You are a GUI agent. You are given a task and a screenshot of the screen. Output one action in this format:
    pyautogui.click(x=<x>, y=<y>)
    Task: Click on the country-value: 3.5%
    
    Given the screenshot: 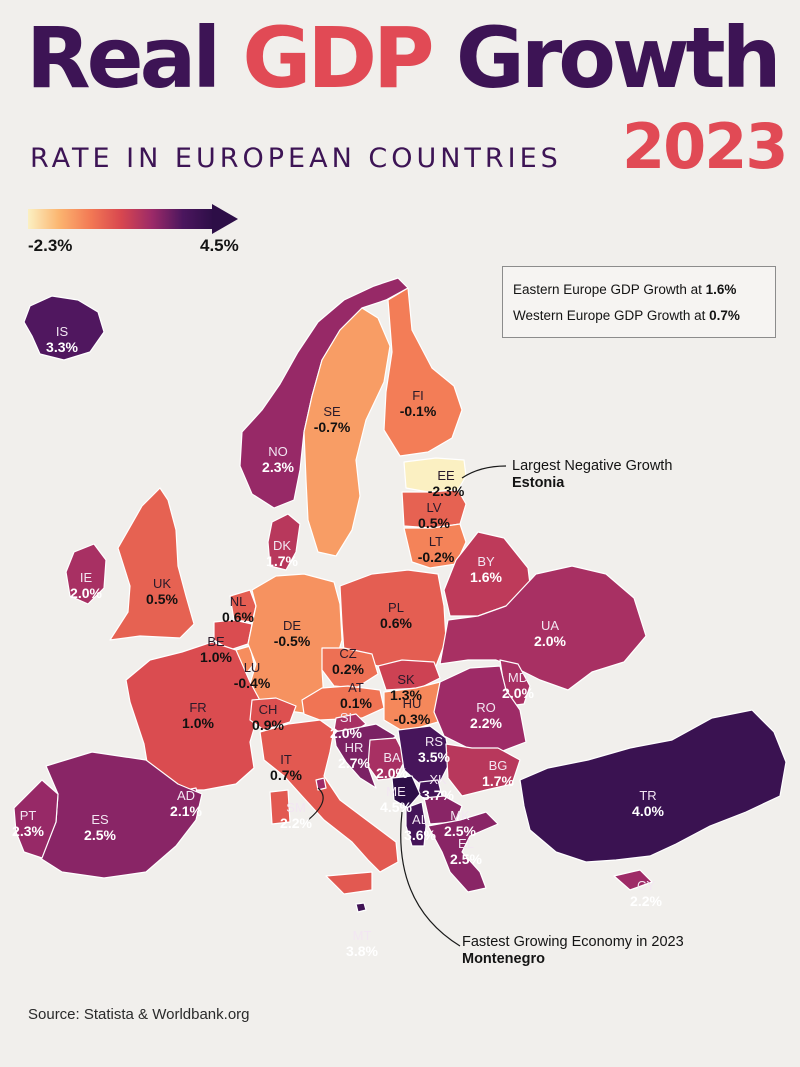 What is the action you would take?
    pyautogui.click(x=434, y=757)
    